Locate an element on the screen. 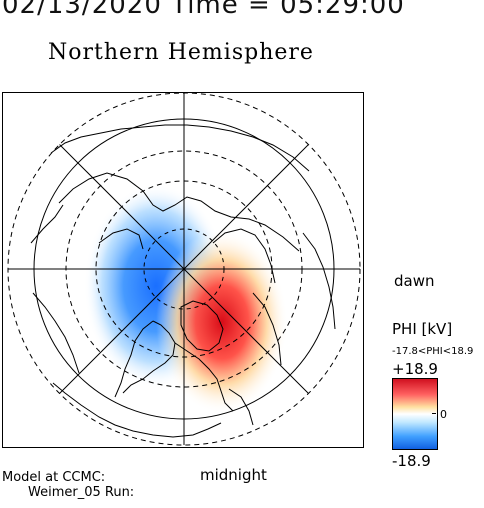  colorbar is located at coordinates (415, 414).